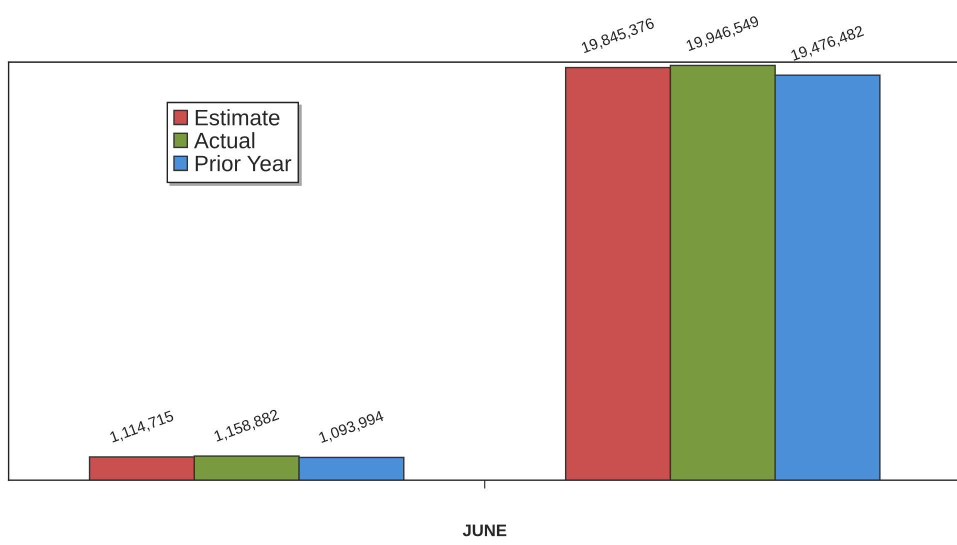  I want to click on legend-label: Estimate, so click(238, 117).